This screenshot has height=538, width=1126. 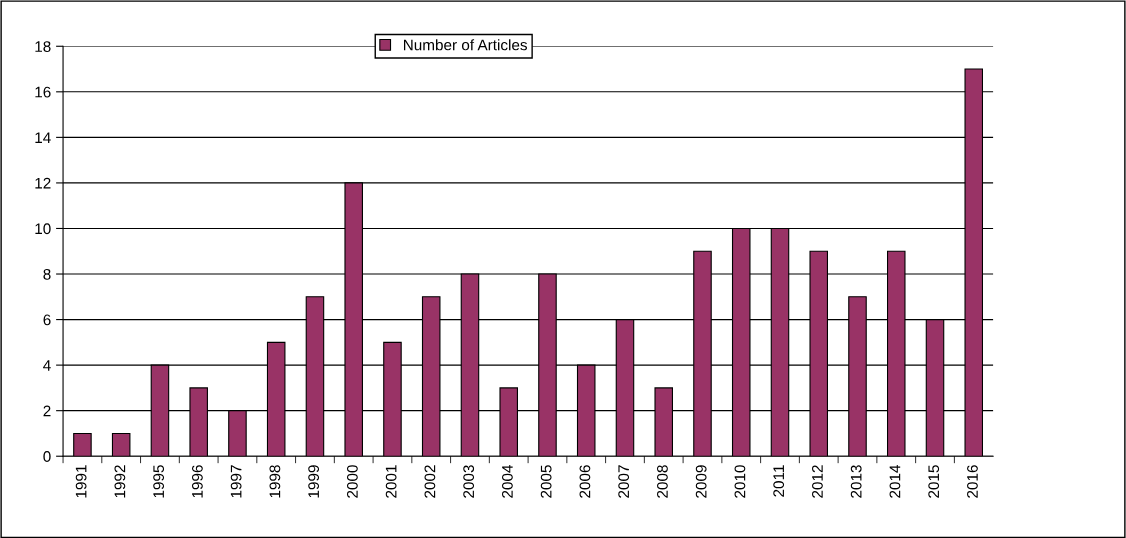 What do you see at coordinates (585, 481) in the screenshot?
I see `x-tick-label: 2006` at bounding box center [585, 481].